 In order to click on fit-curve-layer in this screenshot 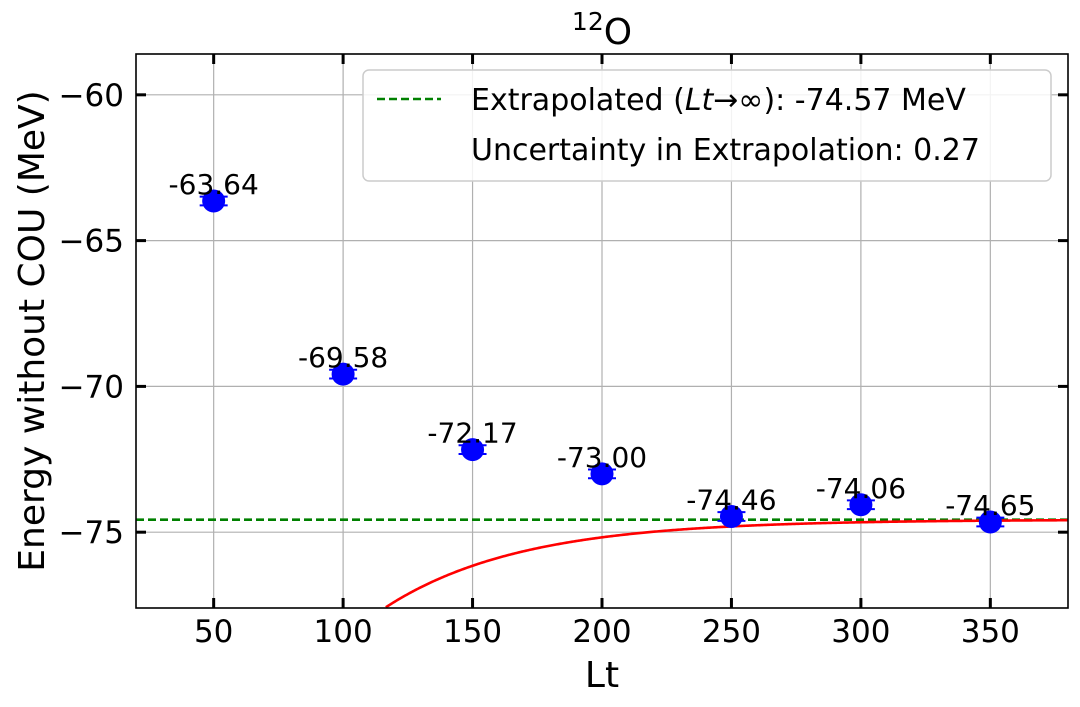, I will do `click(727, 563)`.